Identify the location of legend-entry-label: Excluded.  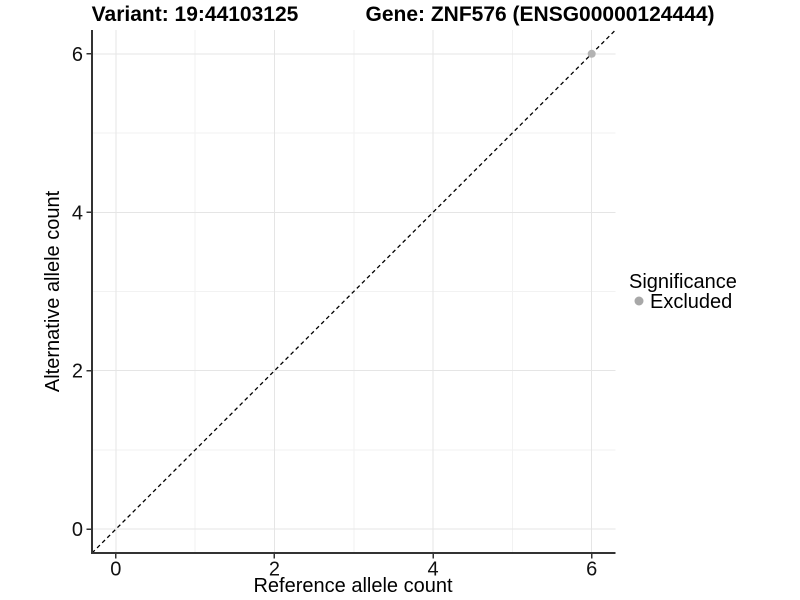
(691, 302).